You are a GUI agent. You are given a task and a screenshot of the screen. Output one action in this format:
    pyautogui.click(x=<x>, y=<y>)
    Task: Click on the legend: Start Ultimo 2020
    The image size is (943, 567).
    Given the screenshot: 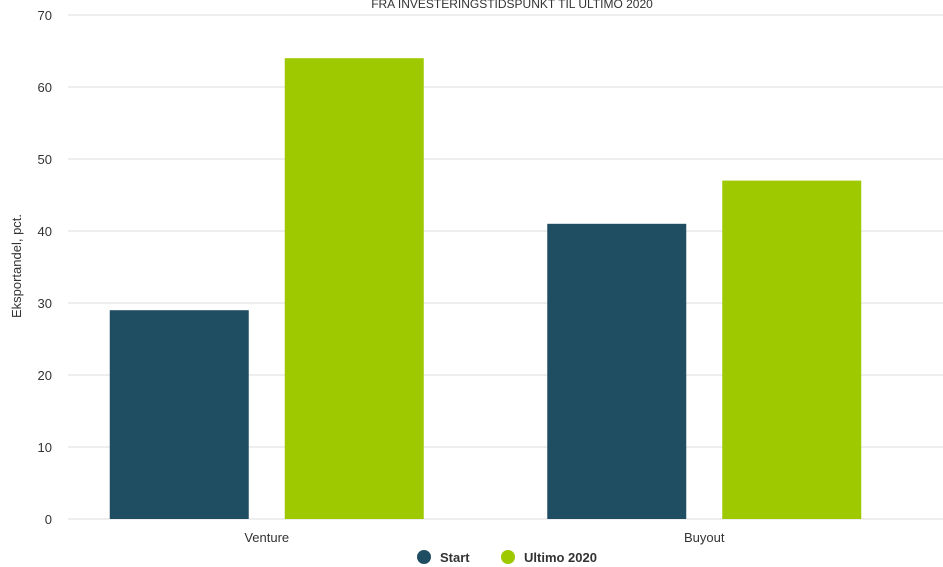 What is the action you would take?
    pyautogui.click(x=507, y=557)
    